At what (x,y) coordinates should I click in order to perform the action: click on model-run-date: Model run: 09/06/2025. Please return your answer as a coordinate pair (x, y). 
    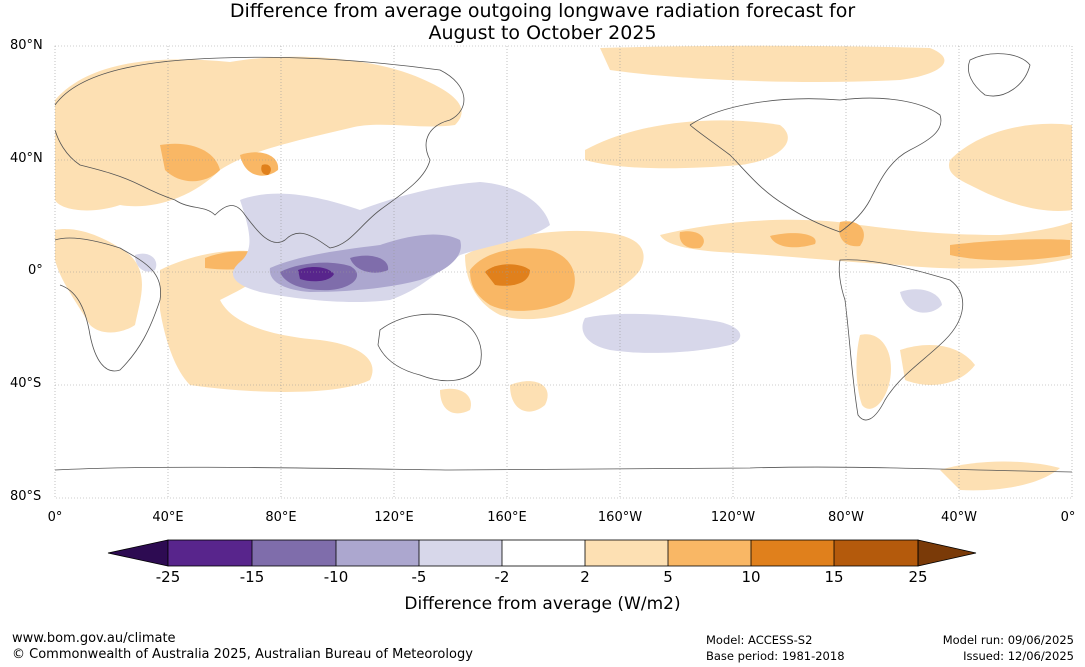
    Looking at the image, I should click on (1008, 640).